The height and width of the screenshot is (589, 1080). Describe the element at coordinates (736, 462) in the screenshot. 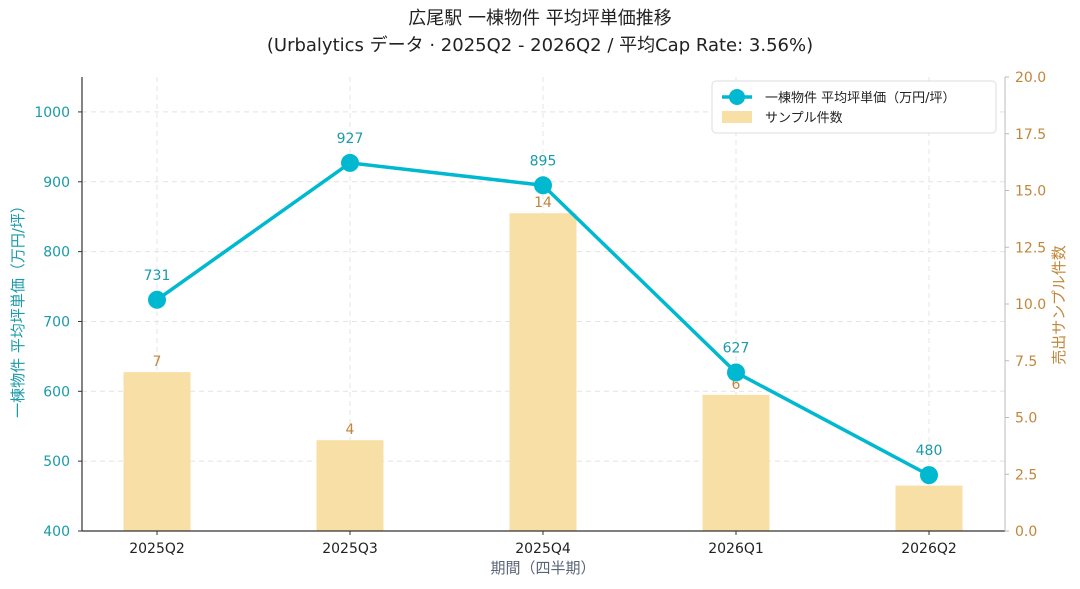

I see `bar-2026Q1` at that location.